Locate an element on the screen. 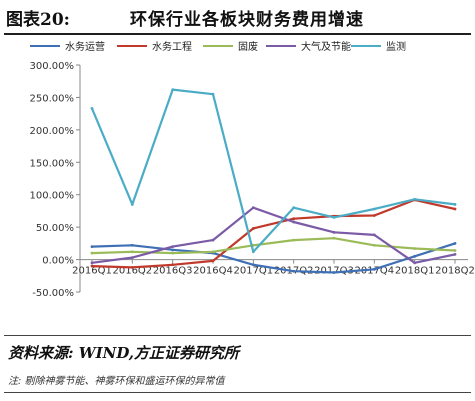 This screenshot has width=475, height=401. x-tick-label: 2017Q3 is located at coordinates (334, 271).